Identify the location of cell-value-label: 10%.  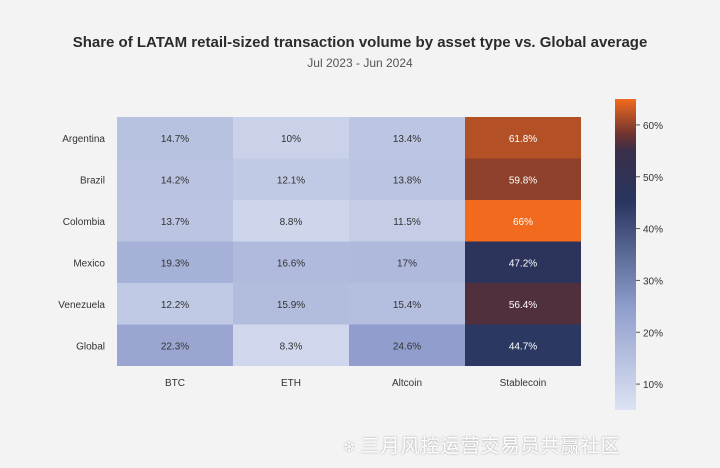
(291, 139).